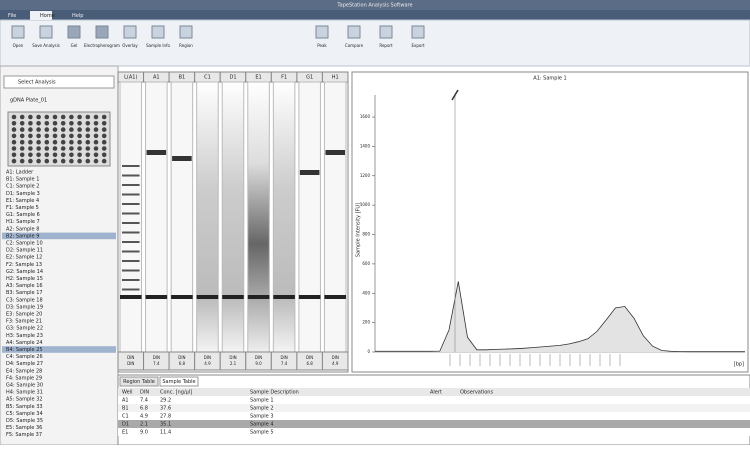 The image size is (750, 449). Describe the element at coordinates (22, 187) in the screenshot. I see `sample-item: C1: Sample 2` at that location.